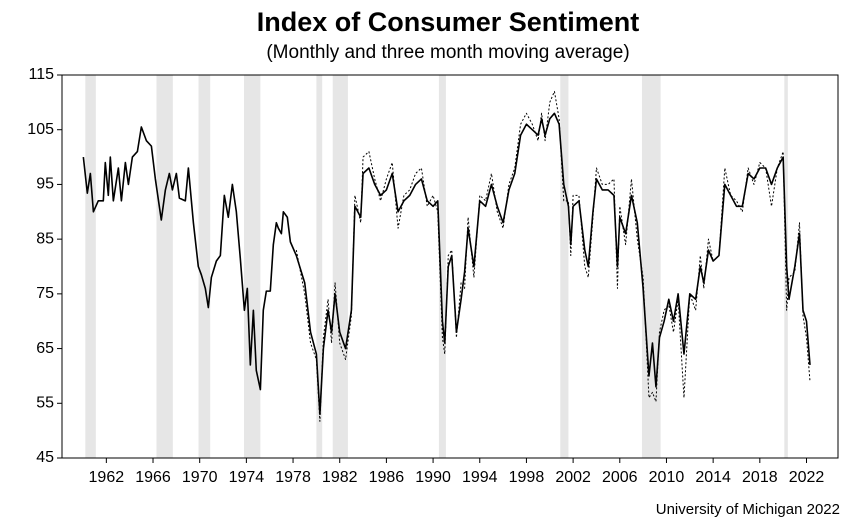 The width and height of the screenshot is (862, 531). I want to click on source-note: University of Michigan 2022, so click(748, 509).